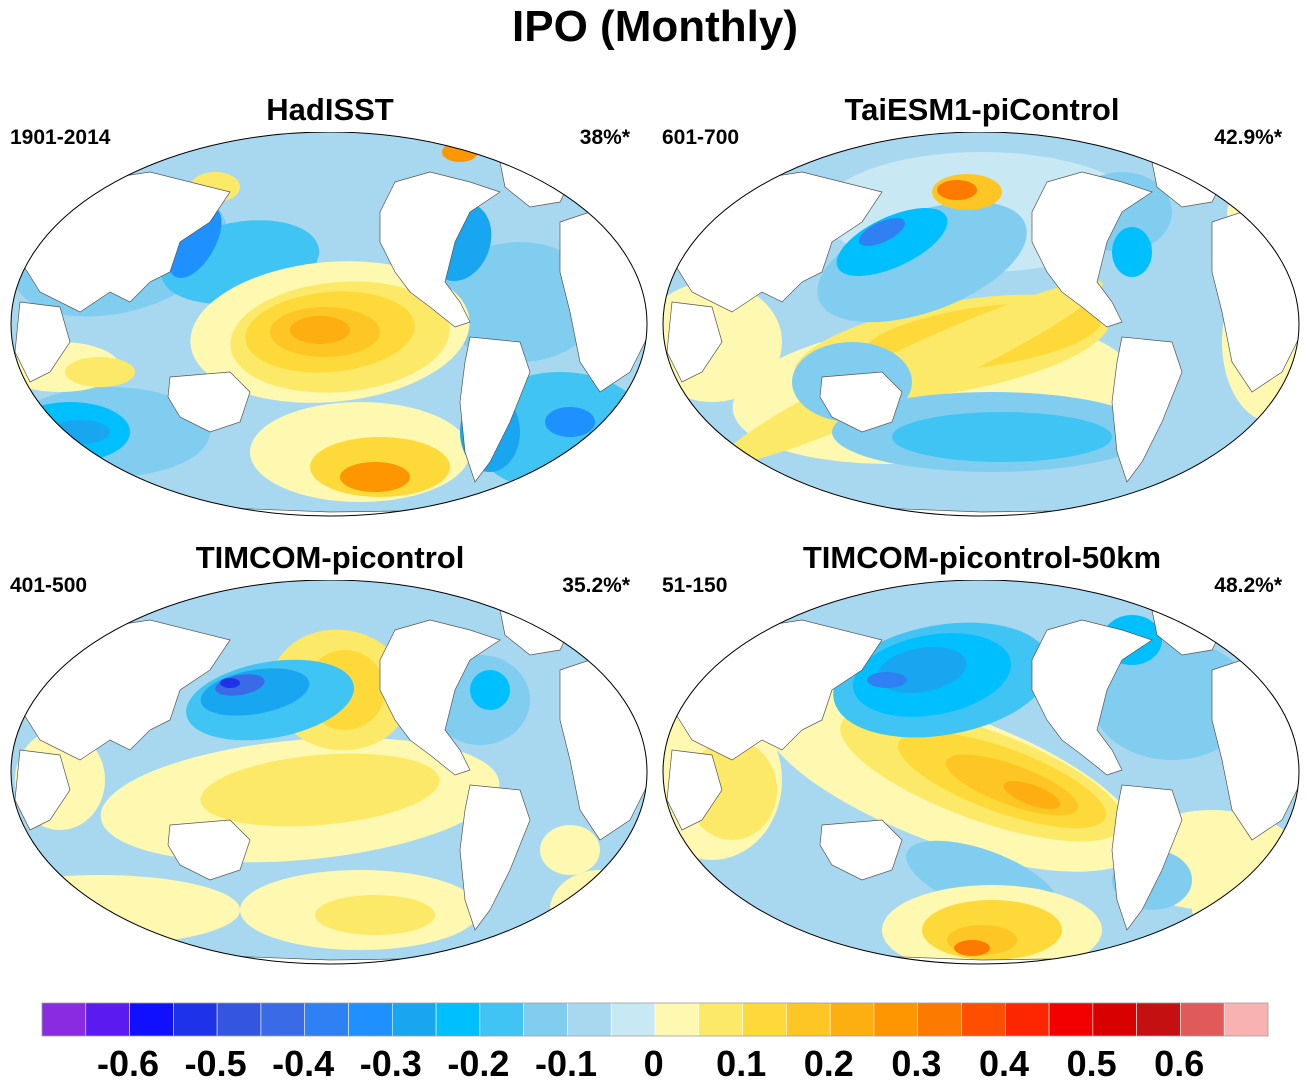  Describe the element at coordinates (654, 1063) in the screenshot. I see `colorbar-tick-label: 0` at that location.